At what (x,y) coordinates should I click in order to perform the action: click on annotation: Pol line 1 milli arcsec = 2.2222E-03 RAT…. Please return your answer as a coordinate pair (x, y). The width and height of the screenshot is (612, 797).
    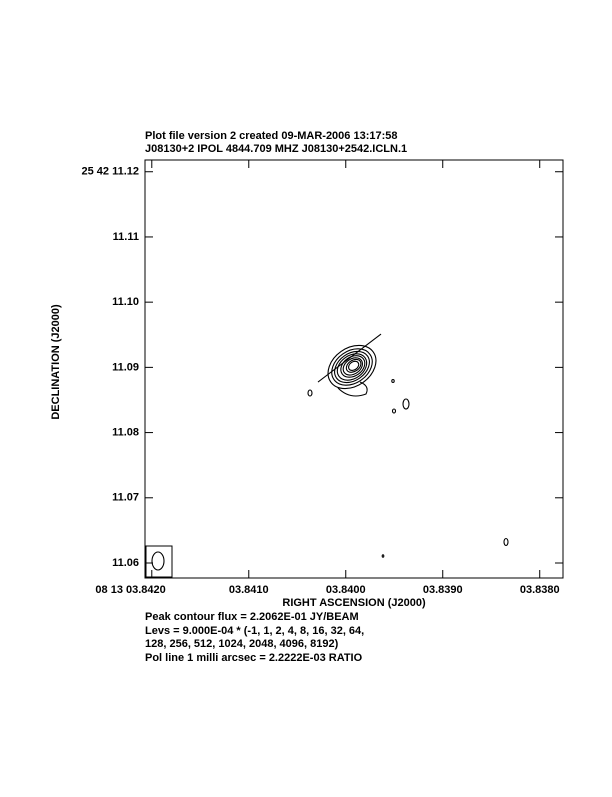
    Looking at the image, I should click on (254, 658).